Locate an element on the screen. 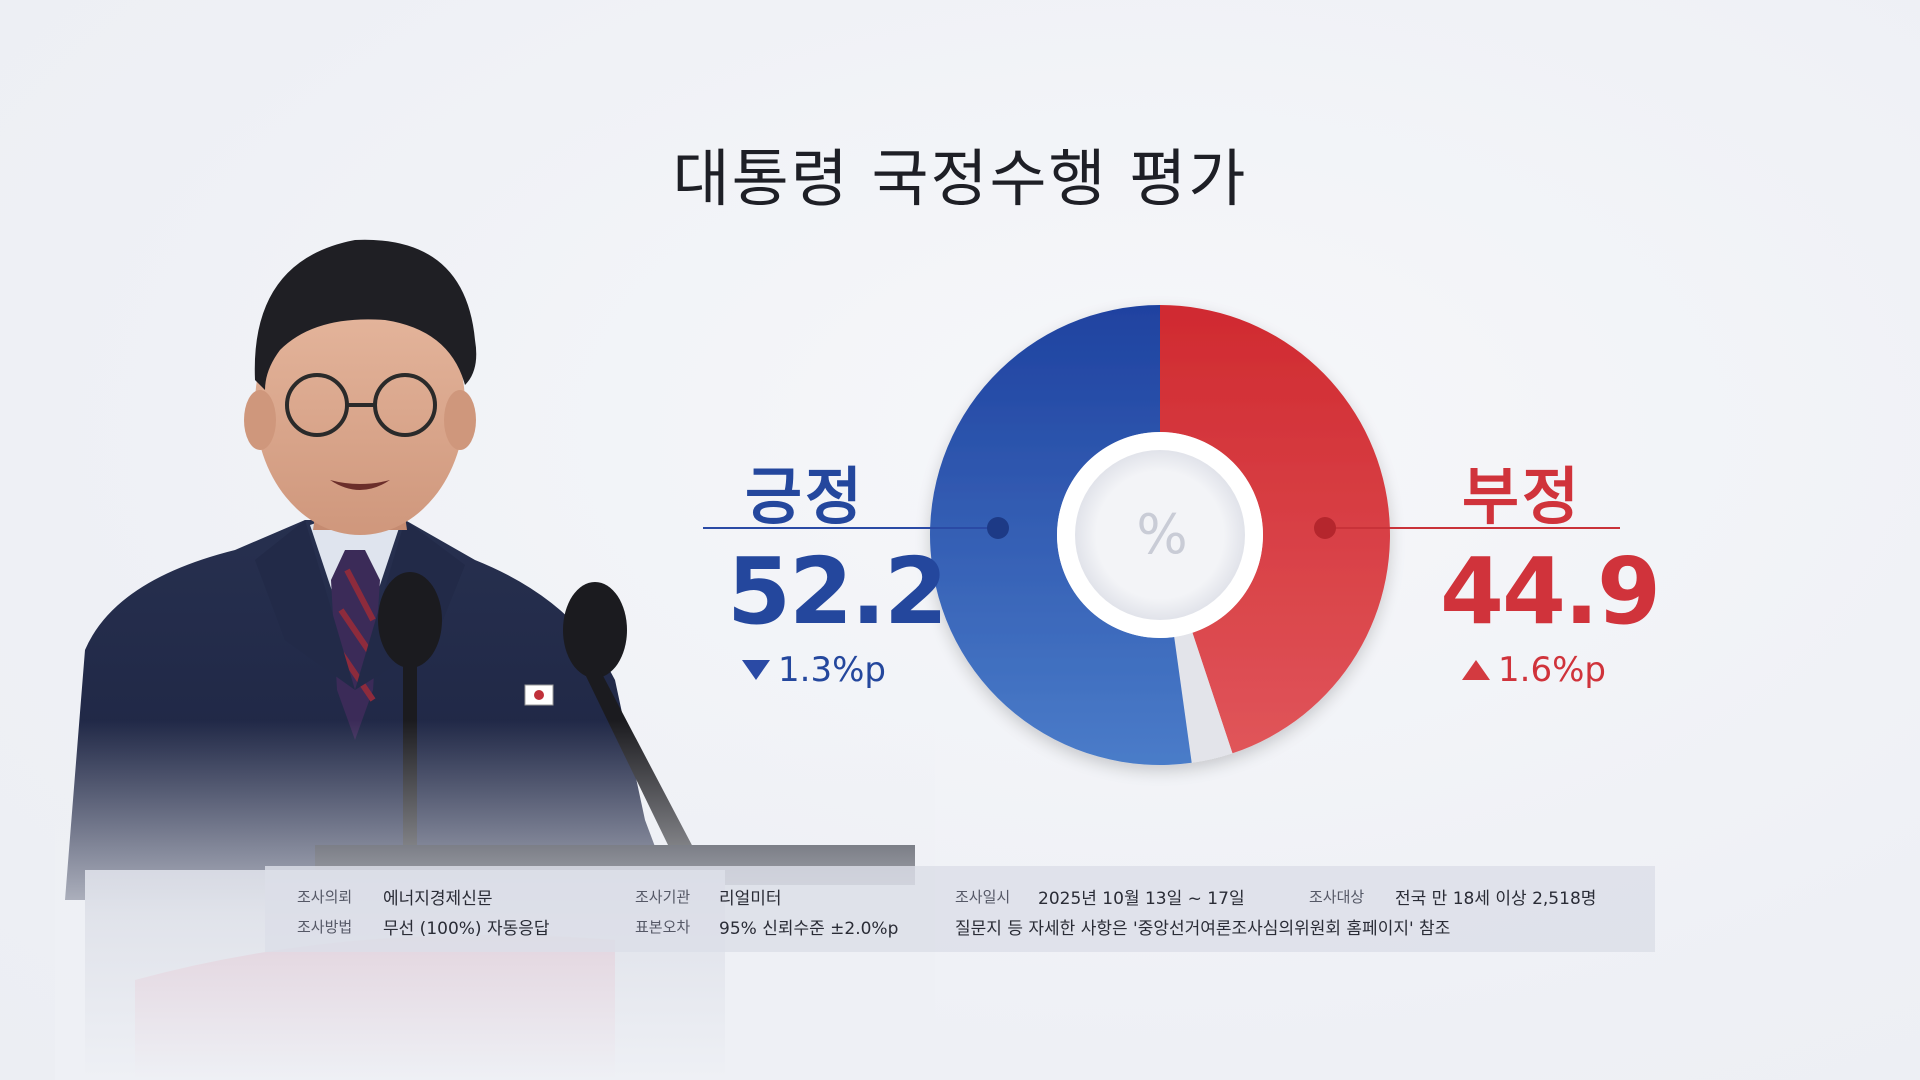  target-value: 전국 만 18세 이상 2,518명 is located at coordinates (1496, 899).